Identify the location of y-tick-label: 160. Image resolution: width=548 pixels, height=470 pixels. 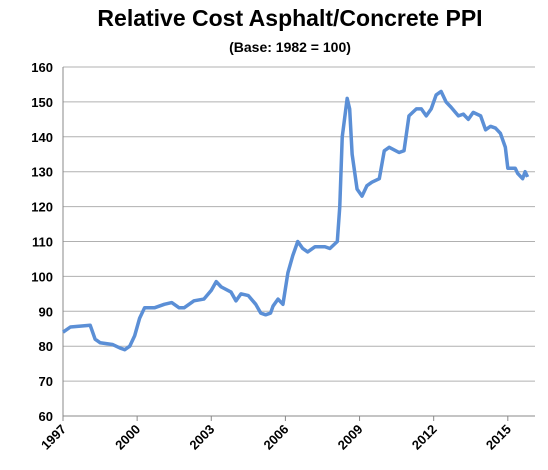
(42, 67).